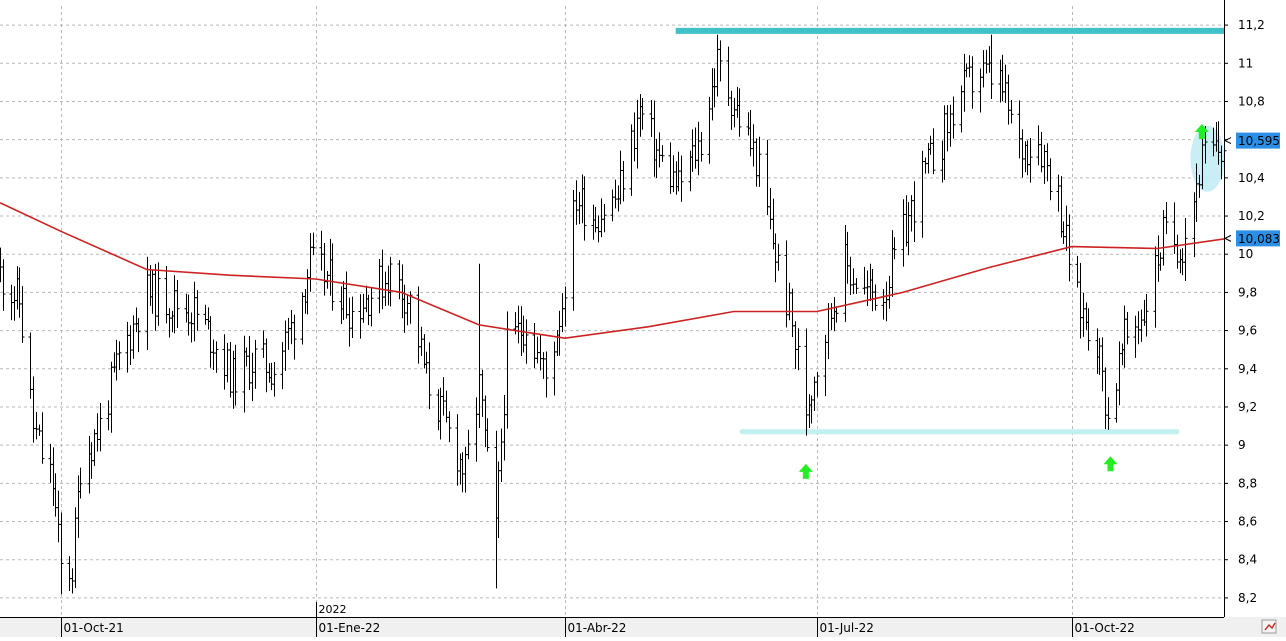 The height and width of the screenshot is (641, 1286). Describe the element at coordinates (1251, 216) in the screenshot. I see `y-tick-label: 10,2` at that location.